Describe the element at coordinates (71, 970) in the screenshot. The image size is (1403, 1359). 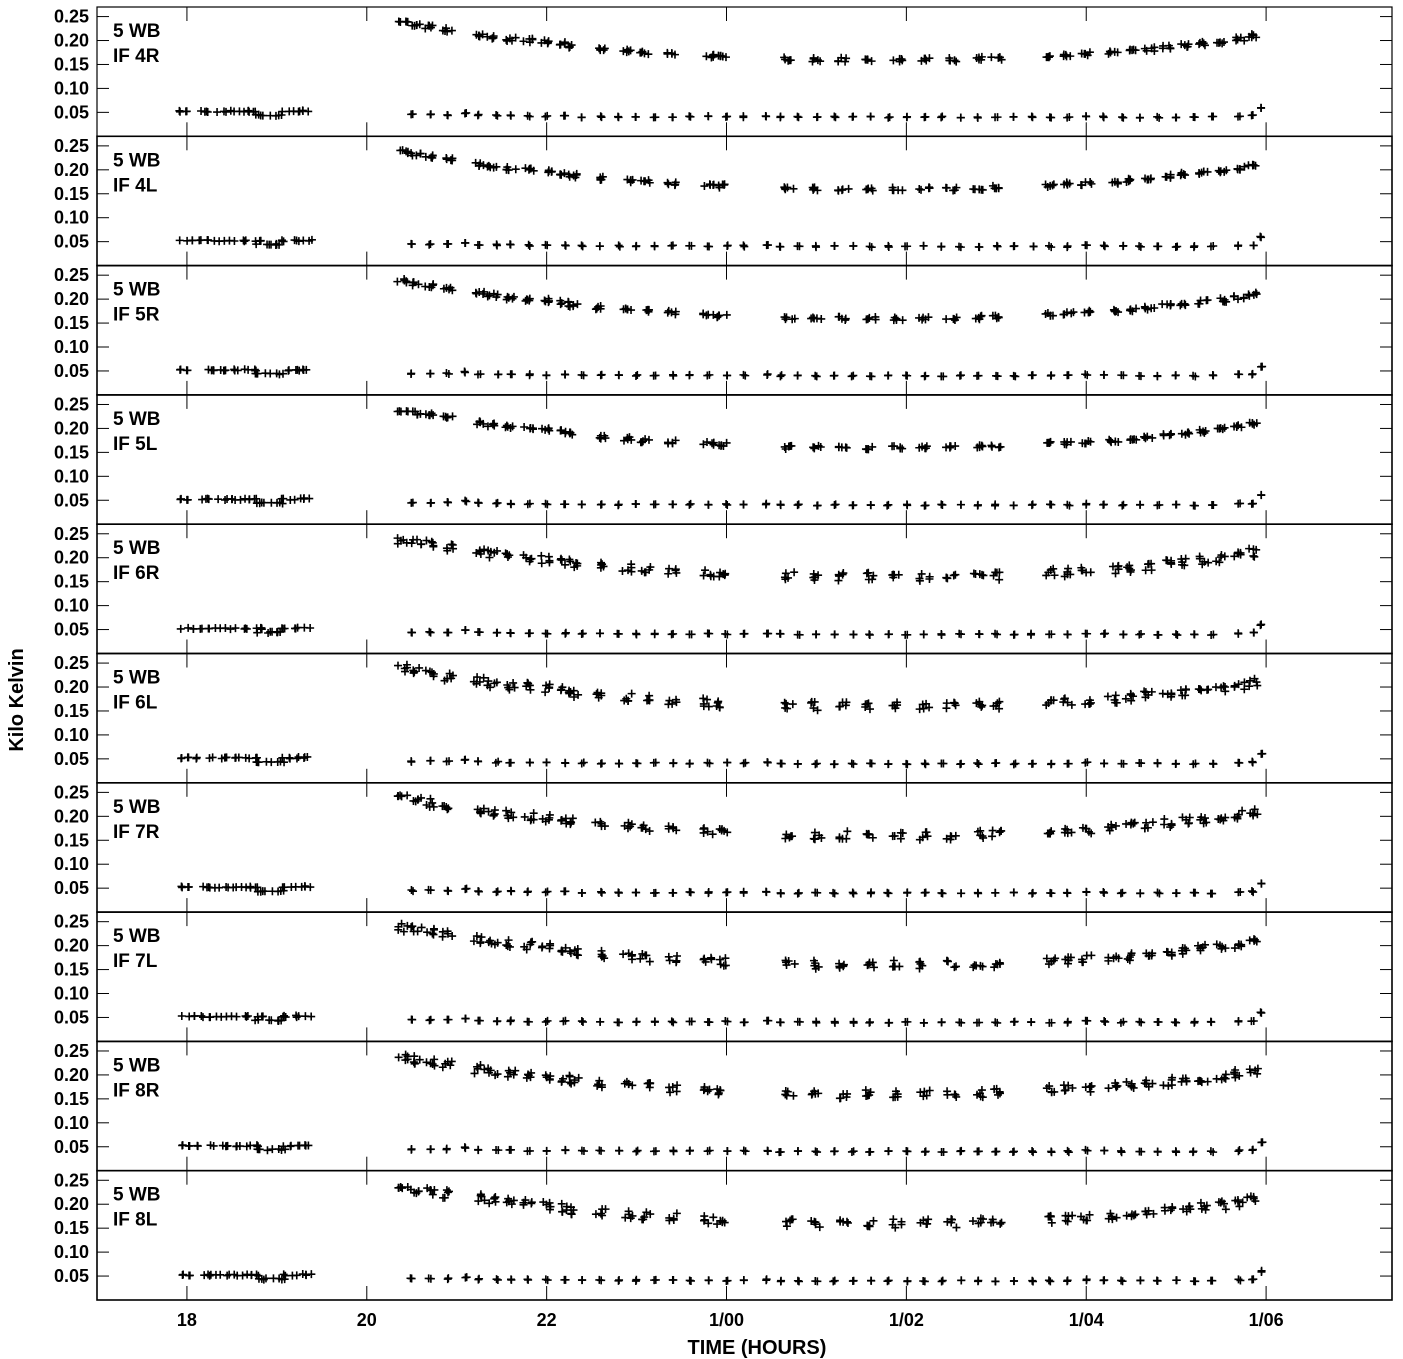
I see `y-tick-label: 0.15` at that location.